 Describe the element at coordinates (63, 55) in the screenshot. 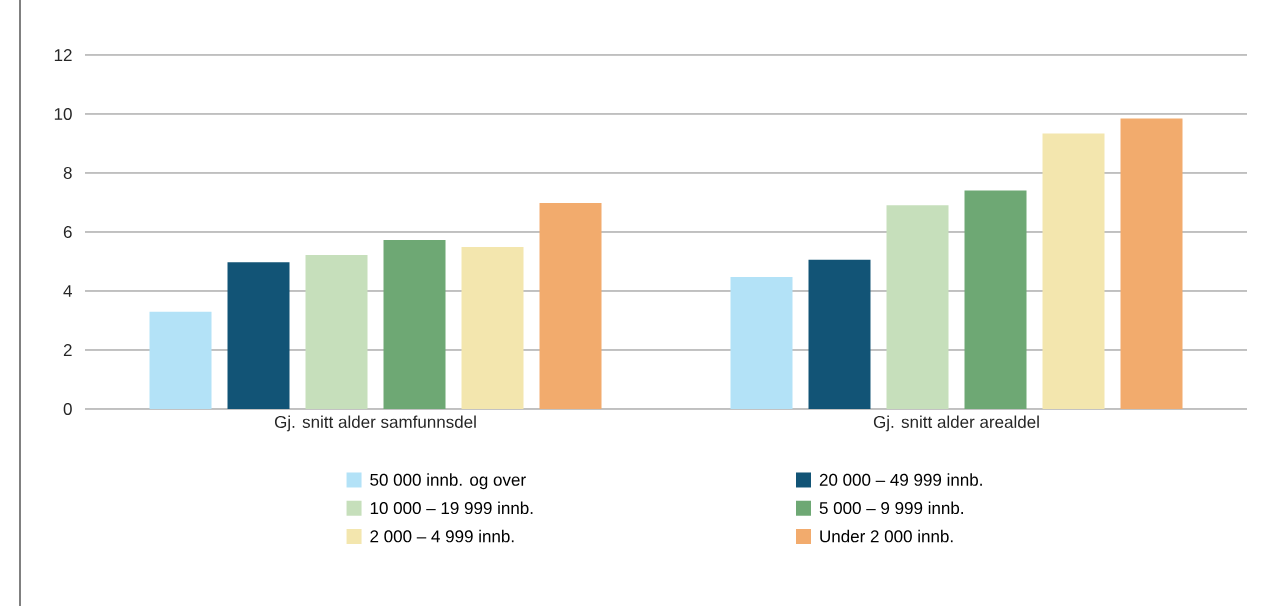

I see `y-tick-label: 12` at that location.